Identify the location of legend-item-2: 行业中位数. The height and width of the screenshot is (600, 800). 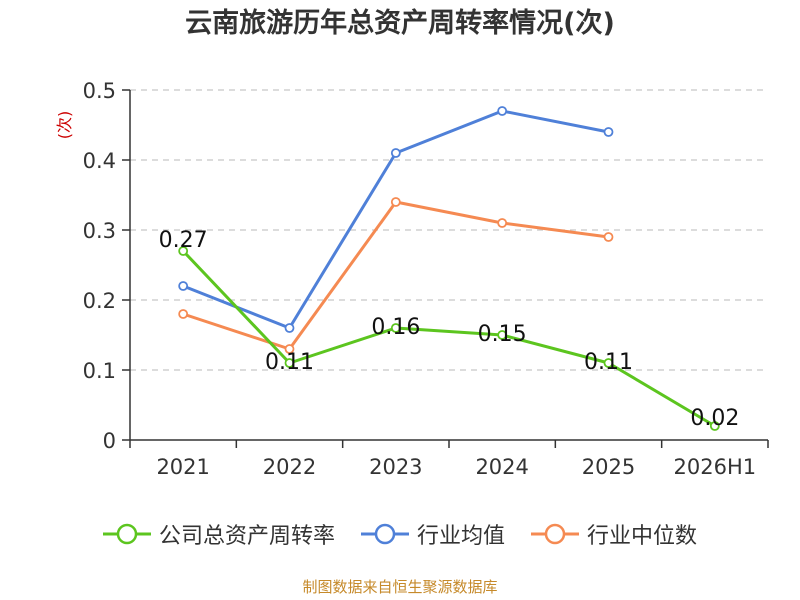
(614, 534).